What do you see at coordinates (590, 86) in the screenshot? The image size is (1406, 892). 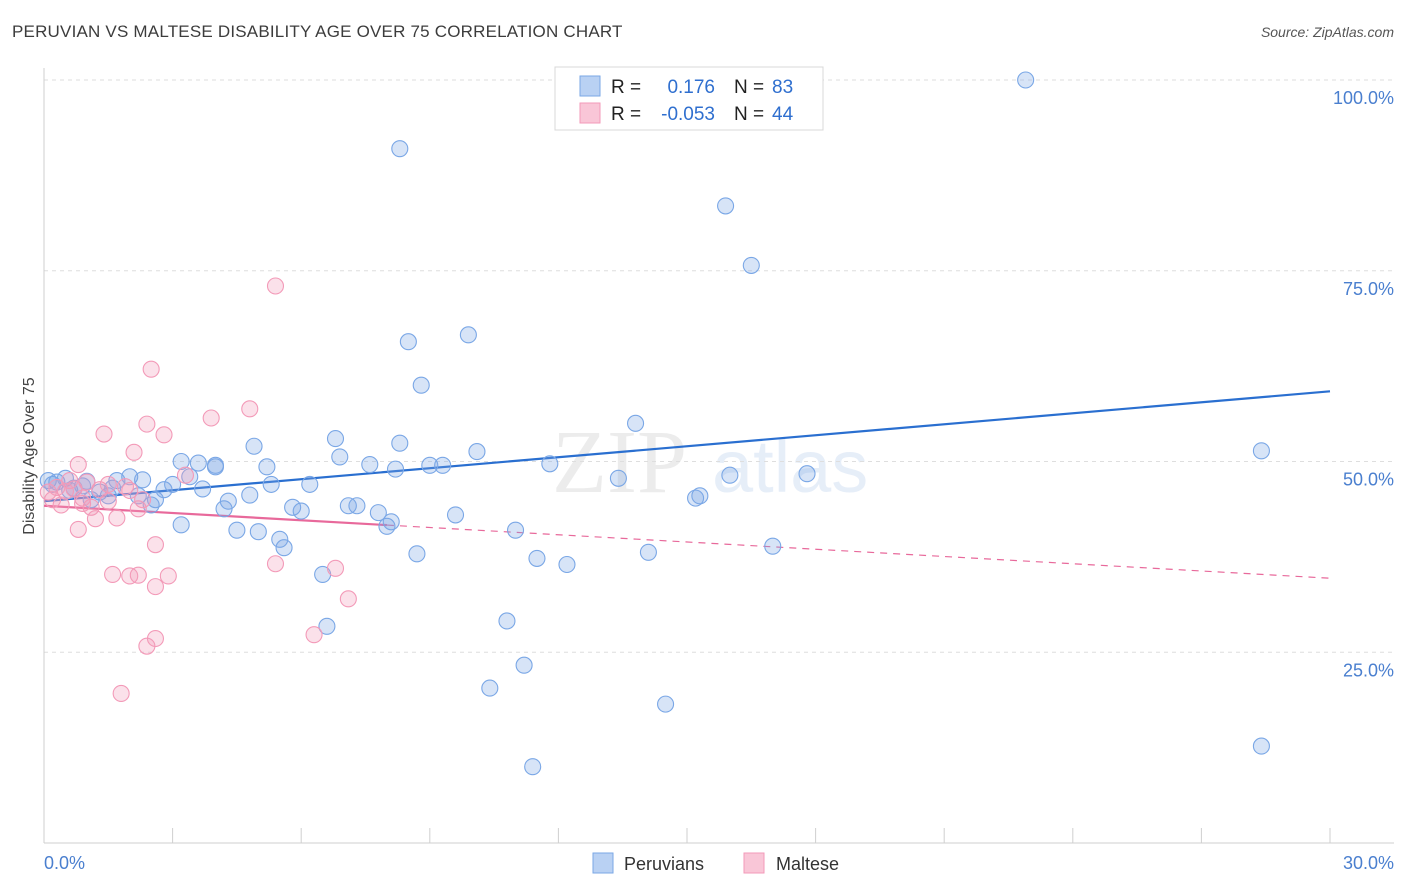 I see `legend-swatch-peruvians` at bounding box center [590, 86].